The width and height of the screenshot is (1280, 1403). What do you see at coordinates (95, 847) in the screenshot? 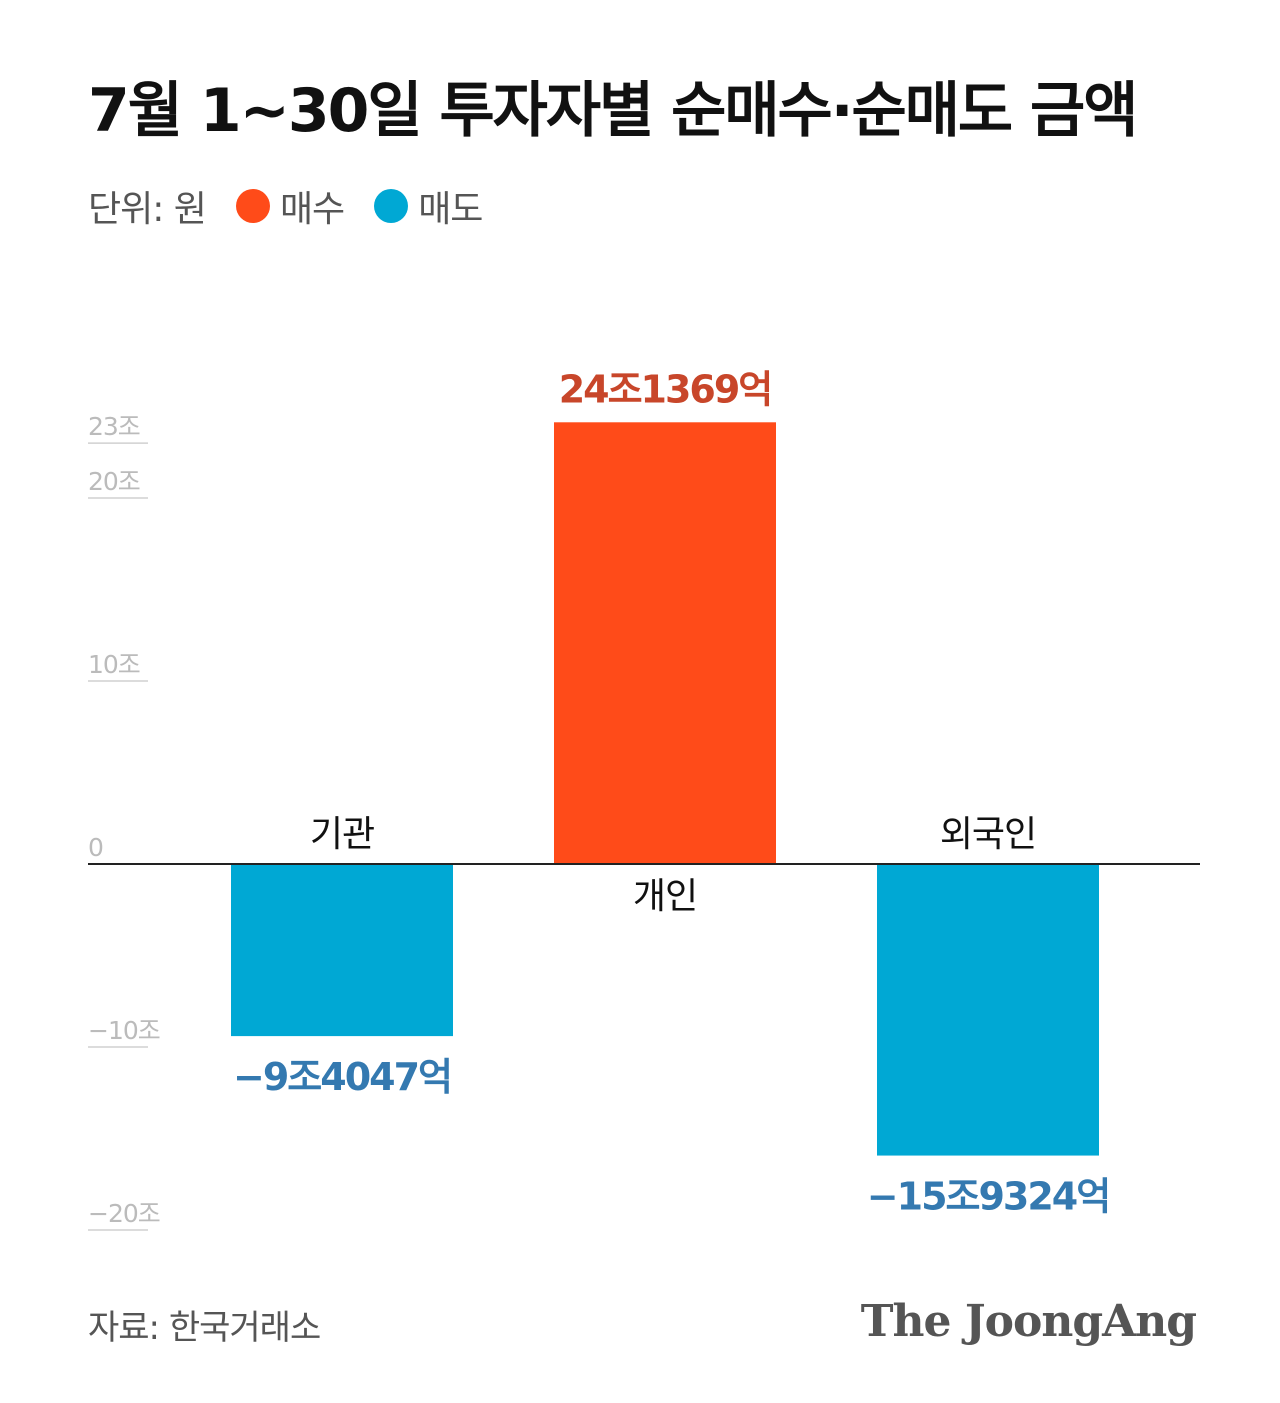
I see `y-tick-label-3: 0` at bounding box center [95, 847].